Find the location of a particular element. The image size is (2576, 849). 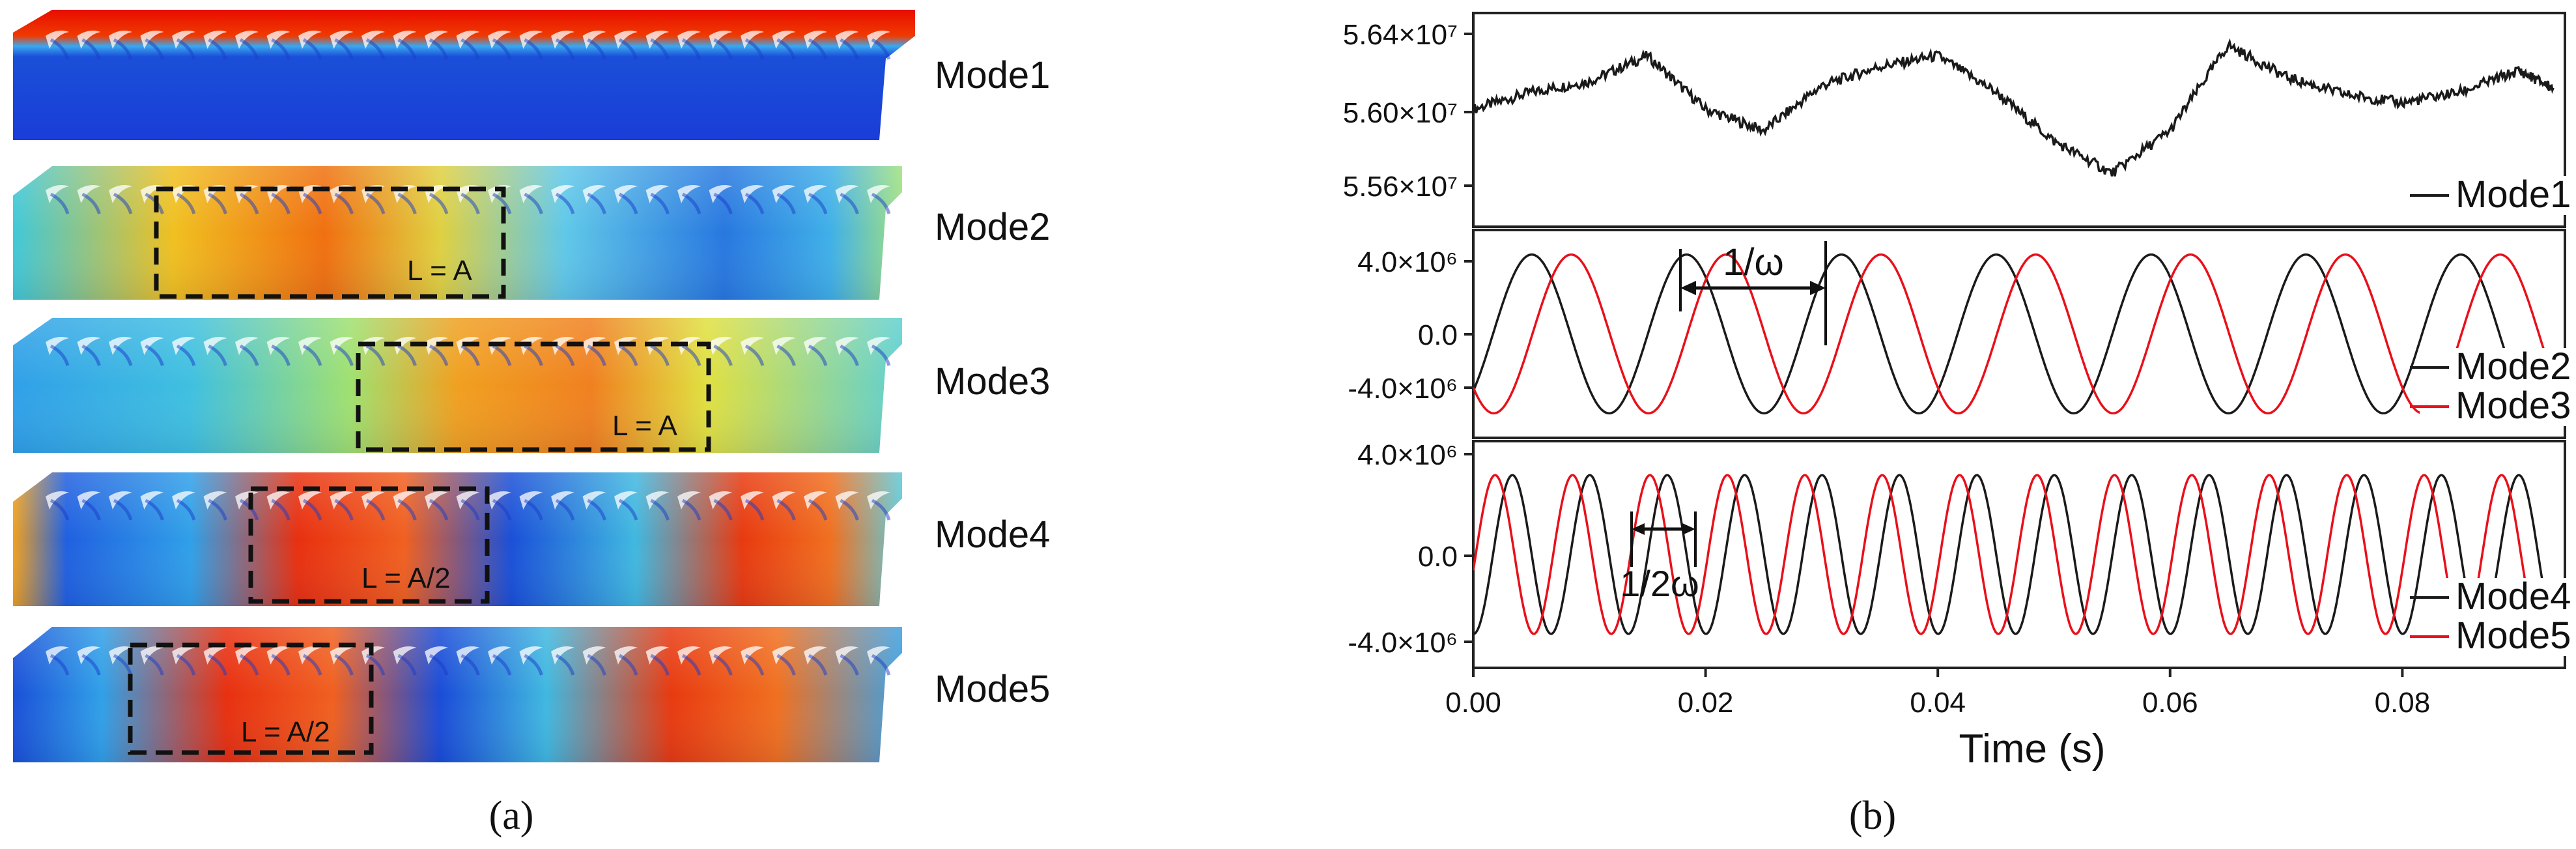

mode3-field-image: L = A is located at coordinates (457, 386).